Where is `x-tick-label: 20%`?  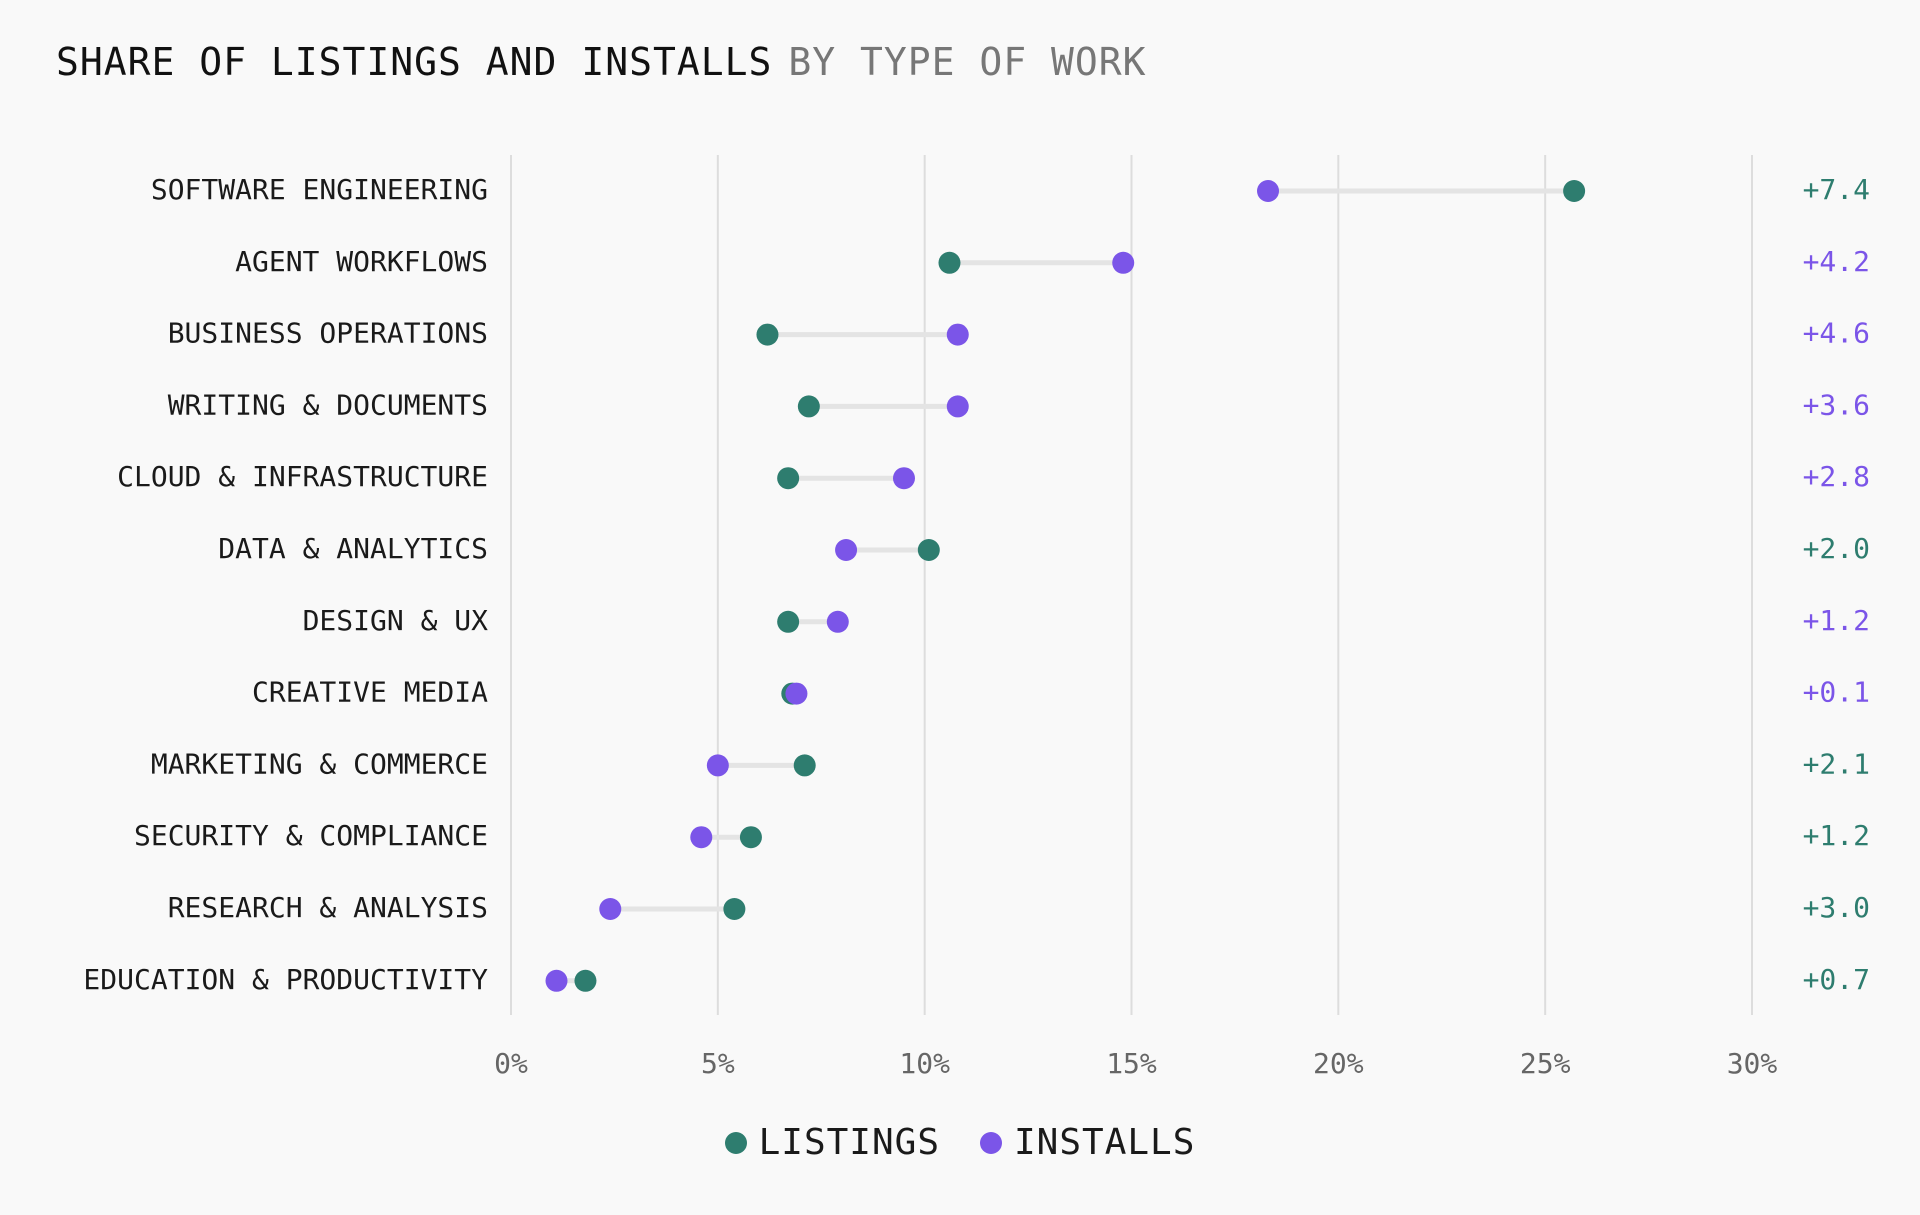
x-tick-label: 20% is located at coordinates (1338, 1063).